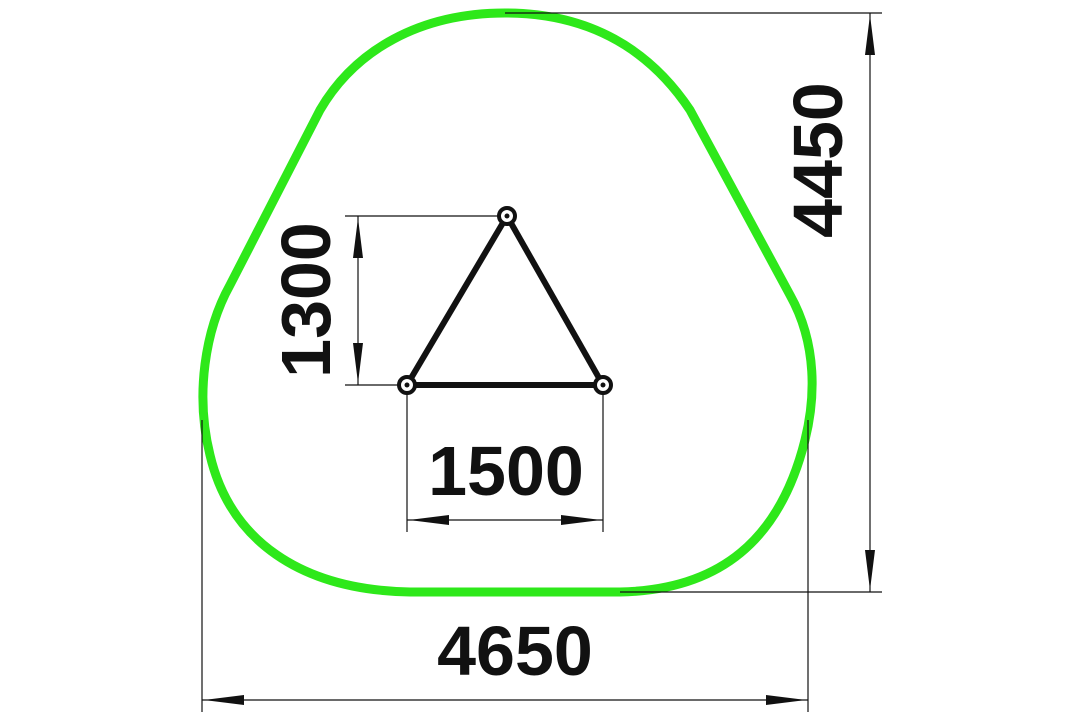  What do you see at coordinates (555, 300) in the screenshot?
I see `frame-right-leg` at bounding box center [555, 300].